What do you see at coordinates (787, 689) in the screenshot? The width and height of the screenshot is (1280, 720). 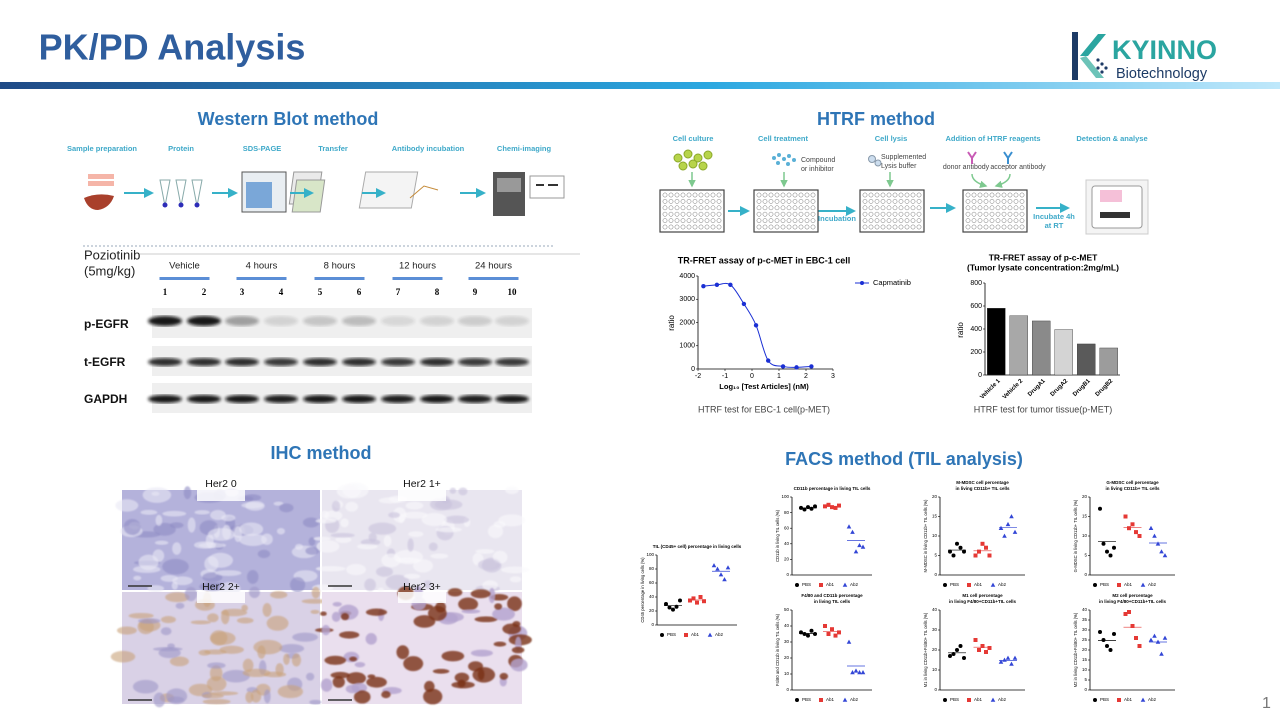 I see `y-tick-label: 0` at bounding box center [787, 689].